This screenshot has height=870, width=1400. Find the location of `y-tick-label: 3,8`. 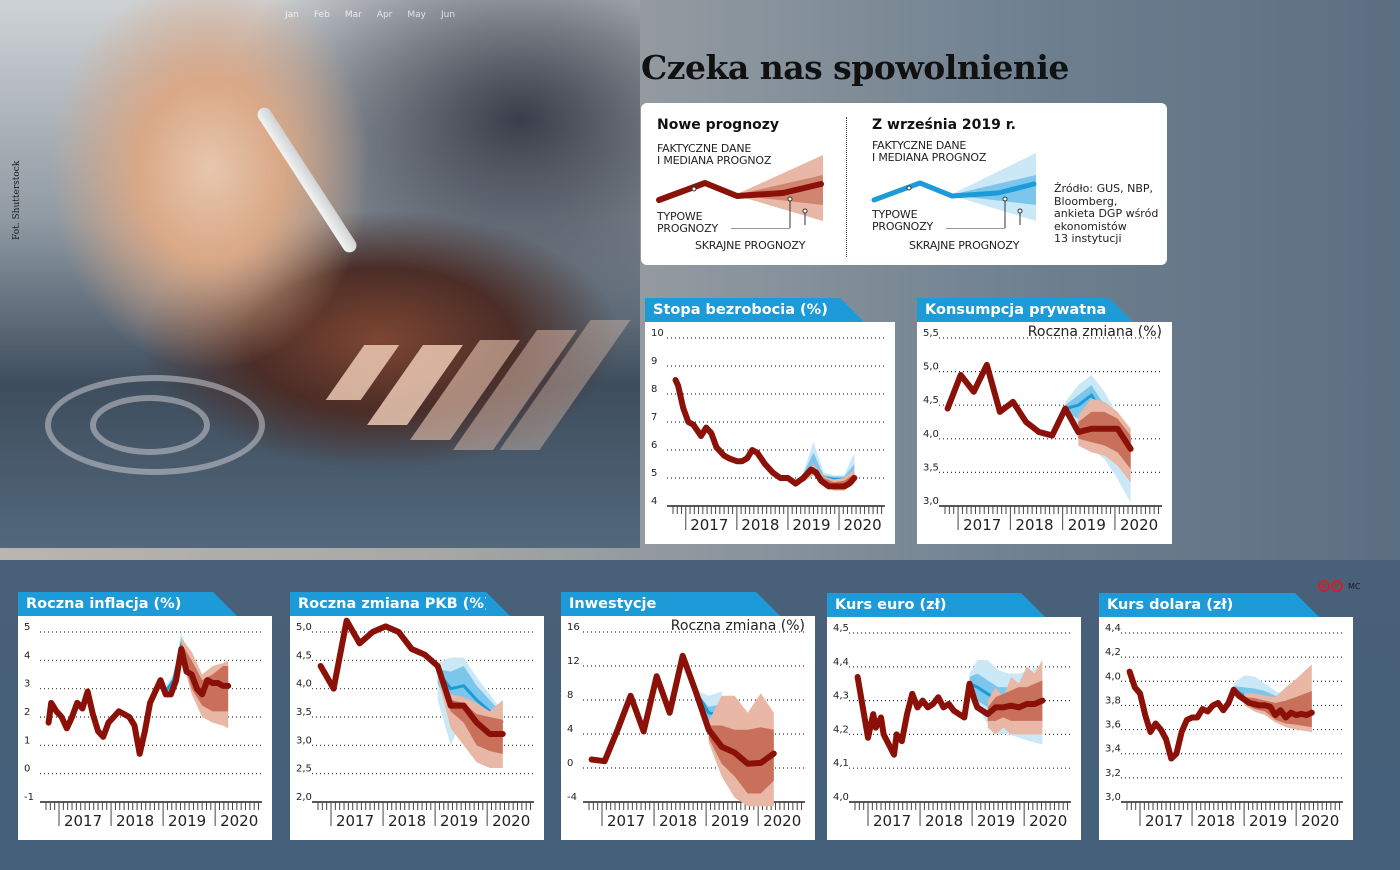

y-tick-label: 3,8 is located at coordinates (1113, 700).